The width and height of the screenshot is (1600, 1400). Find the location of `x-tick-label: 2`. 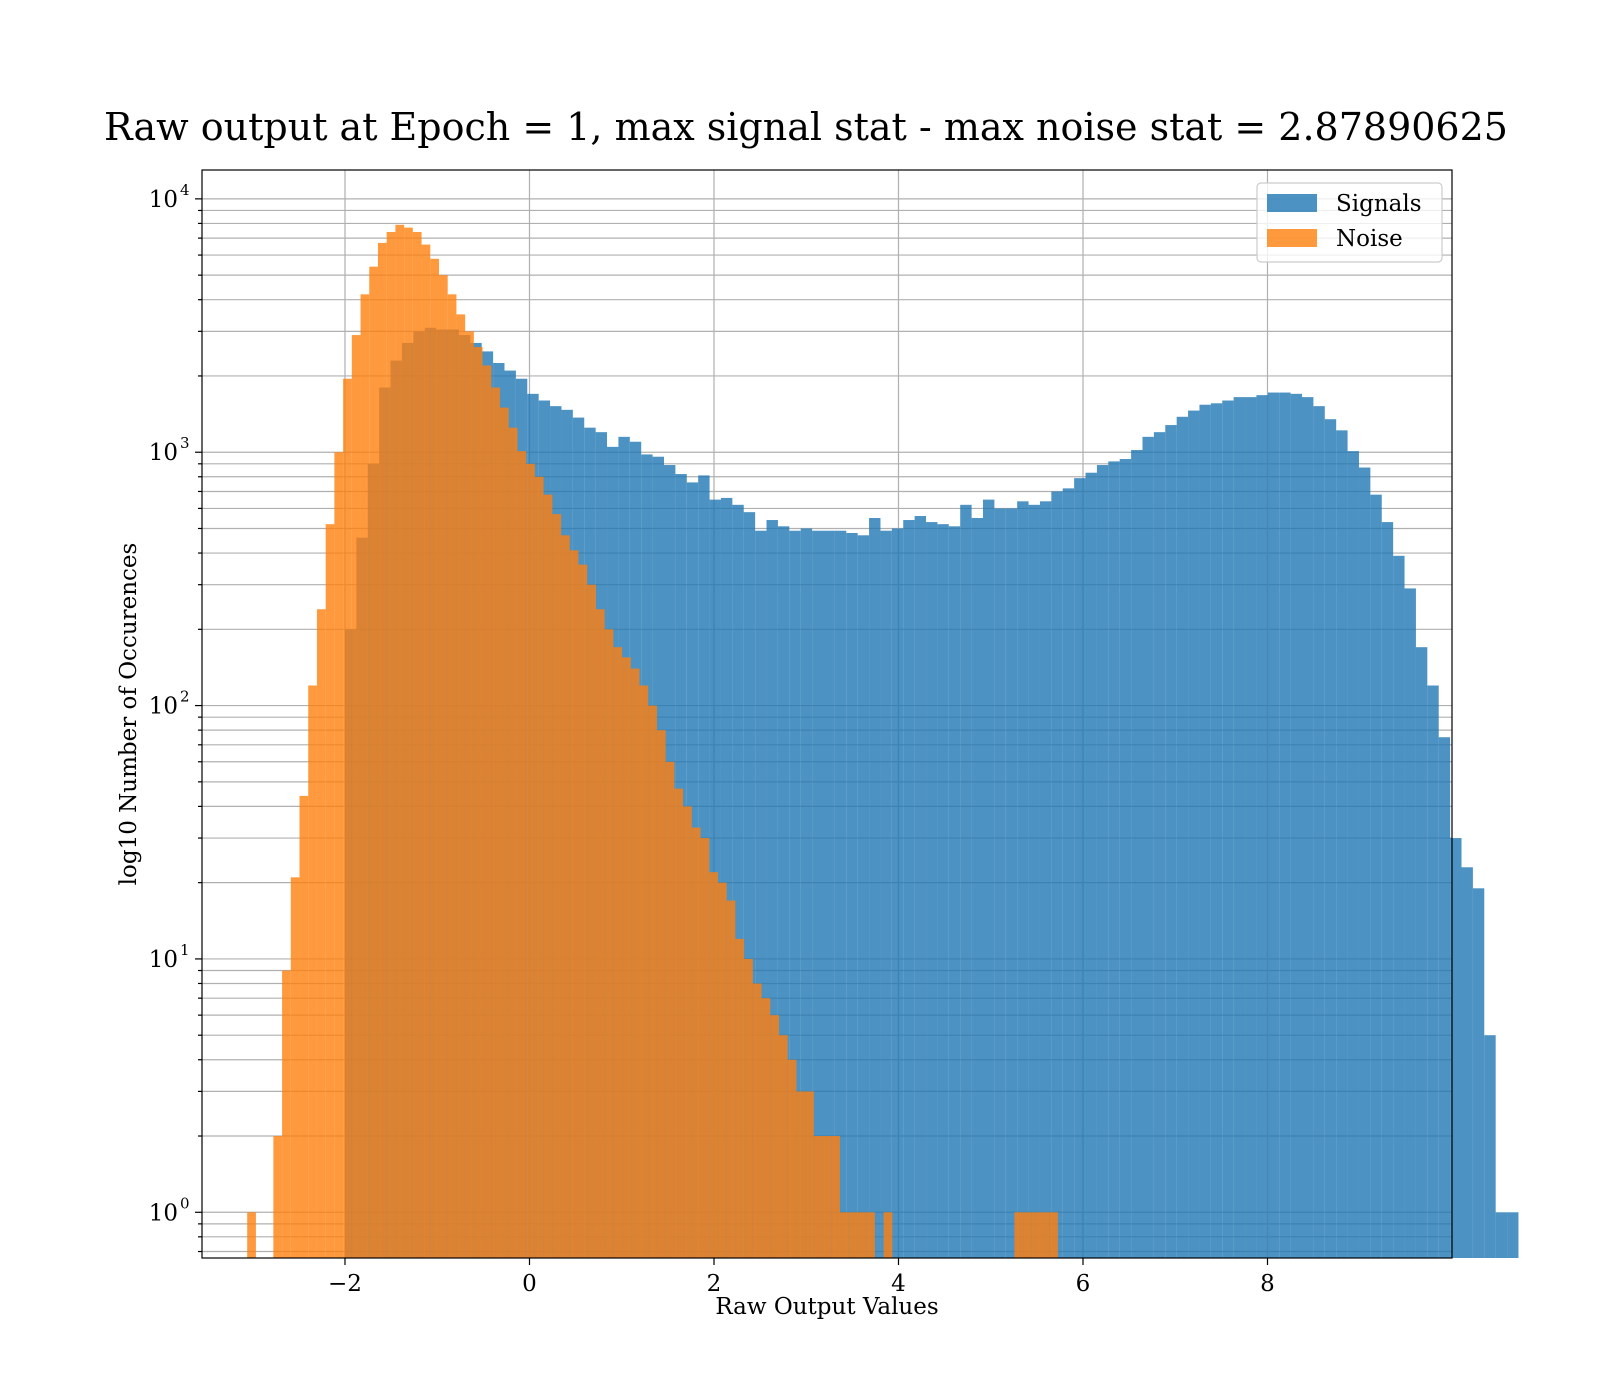

x-tick-label: 2 is located at coordinates (714, 1284).